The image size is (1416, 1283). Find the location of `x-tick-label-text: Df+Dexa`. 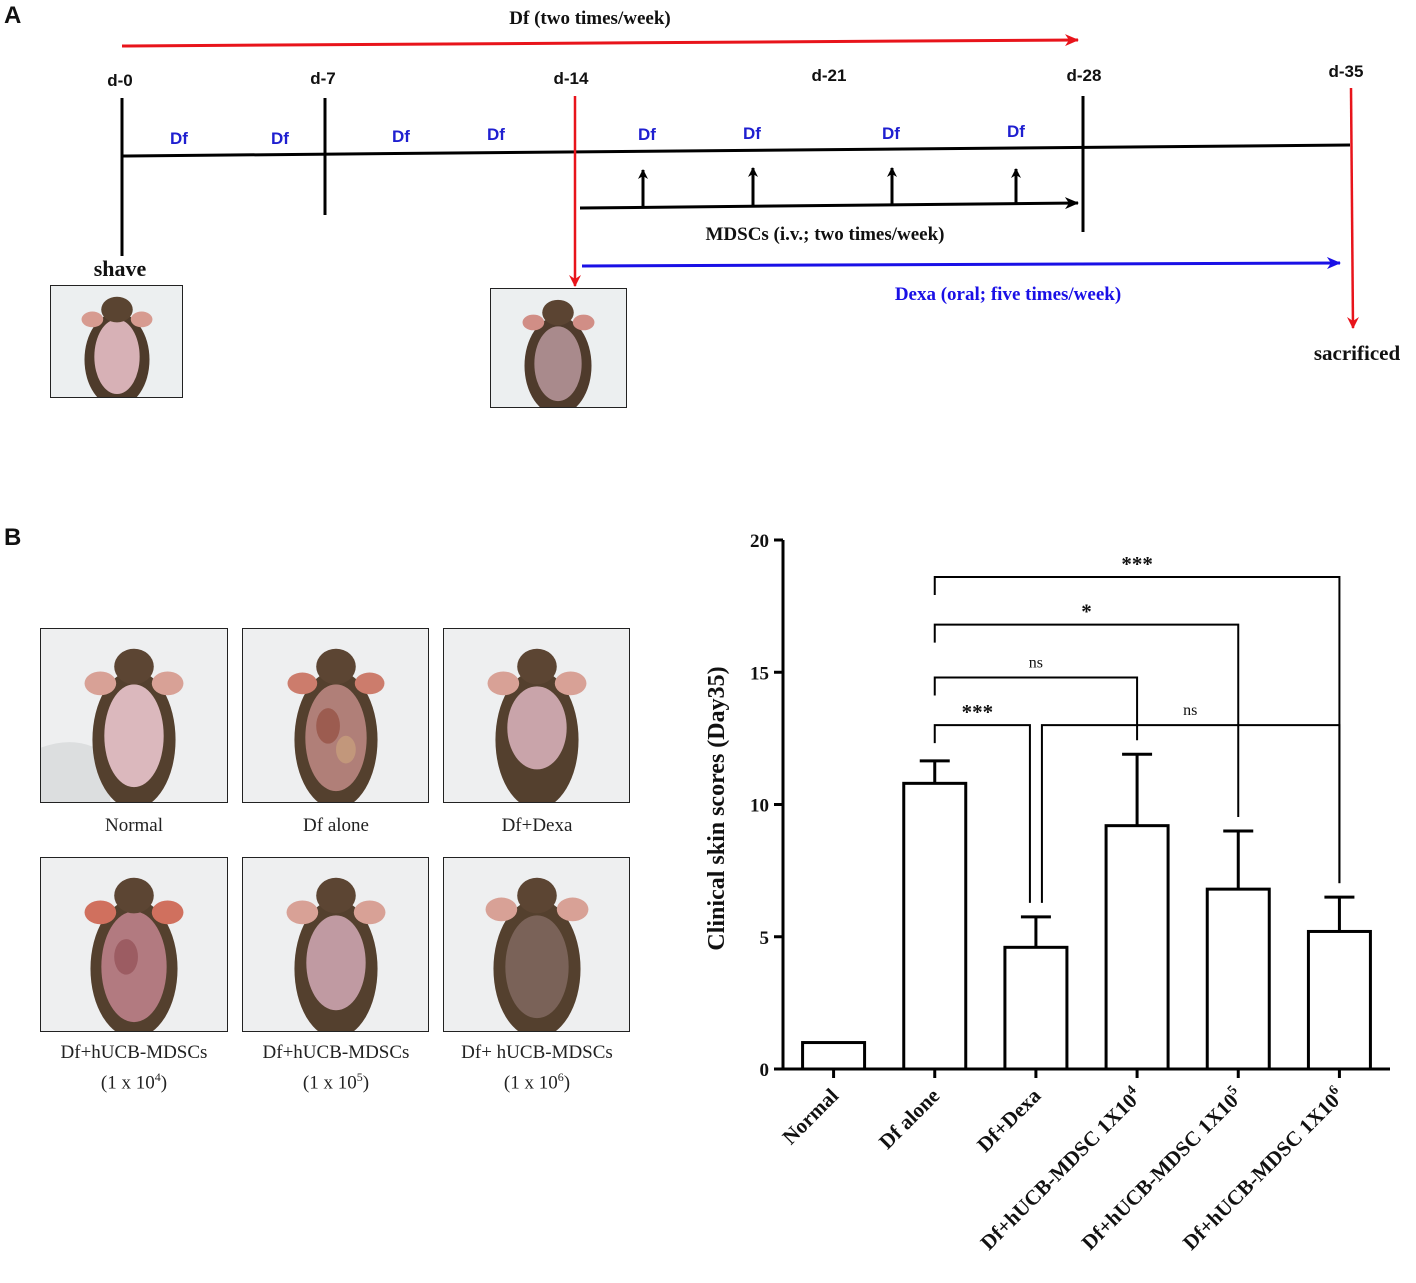

x-tick-label-text: Df+Dexa is located at coordinates (1009, 1120).